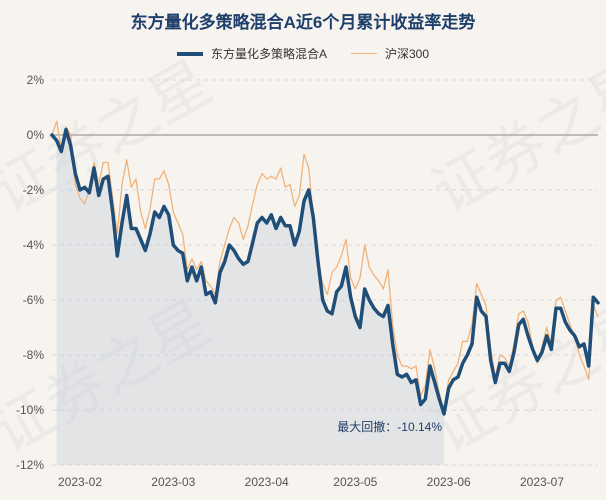 This screenshot has width=606, height=500. I want to click on max-drawdown-label: 最大回撤：-10.14%, so click(389, 426).